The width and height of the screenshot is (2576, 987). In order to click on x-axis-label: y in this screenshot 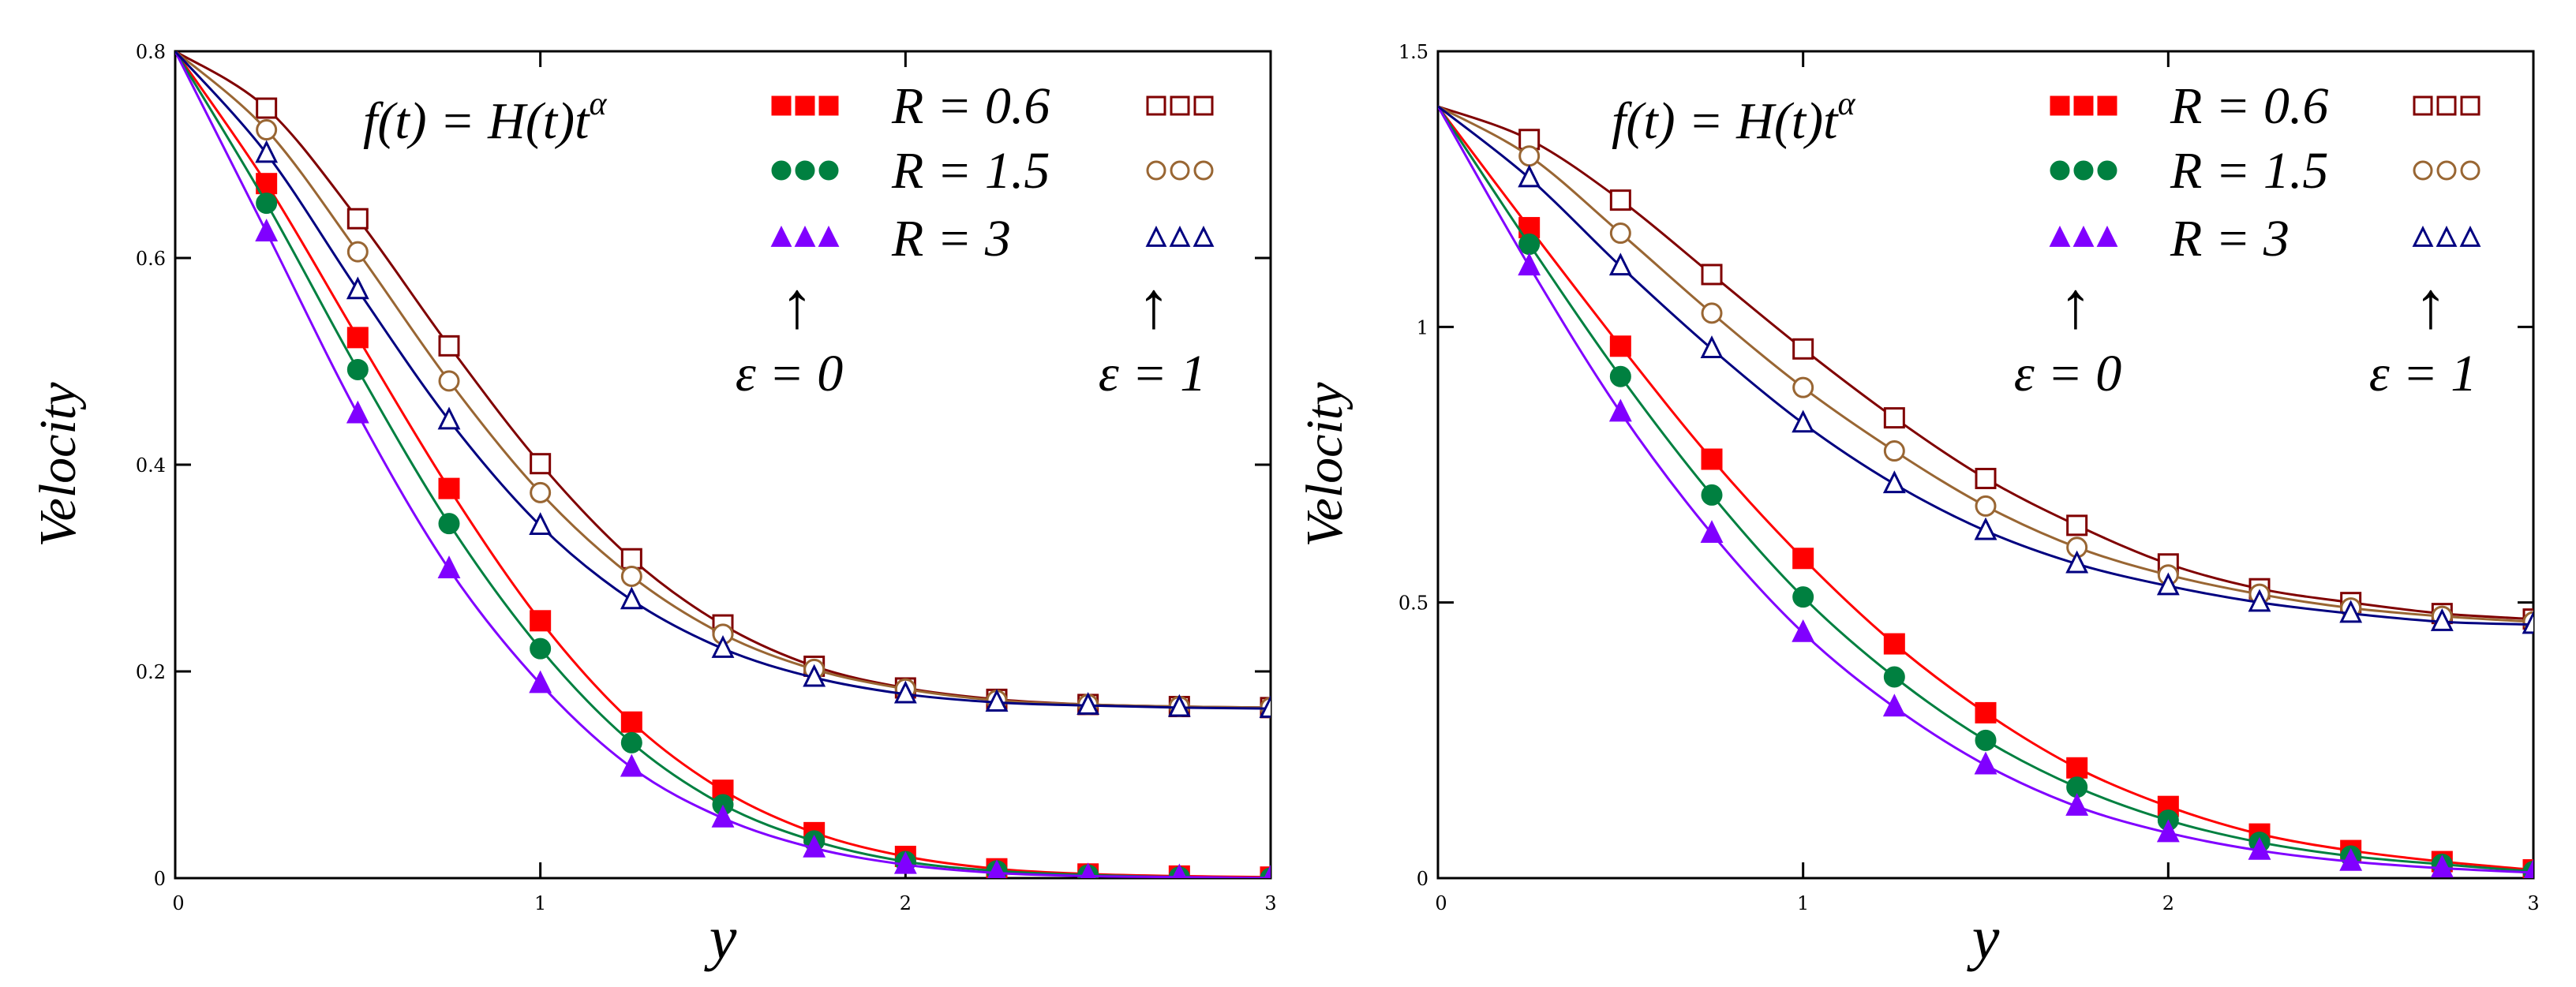, I will do `click(1983, 937)`.